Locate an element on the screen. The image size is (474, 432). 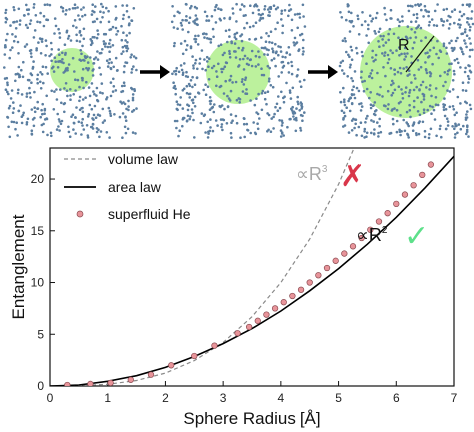
x-axis-title-unit: [Å] is located at coordinates (310, 418).